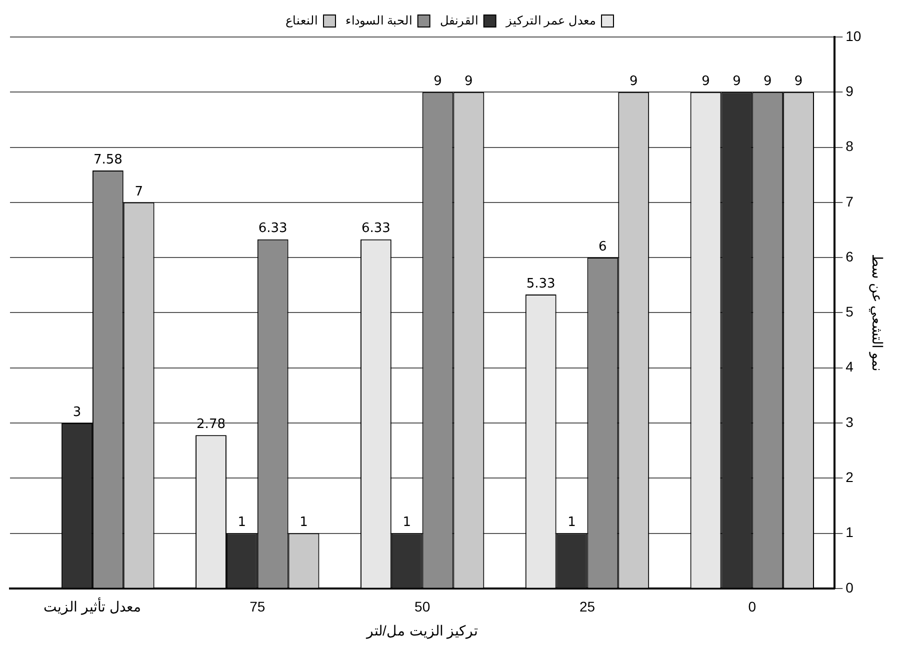  Describe the element at coordinates (877, 313) in the screenshot. I see `y-axis-title: نمو التشعي عن سط` at that location.